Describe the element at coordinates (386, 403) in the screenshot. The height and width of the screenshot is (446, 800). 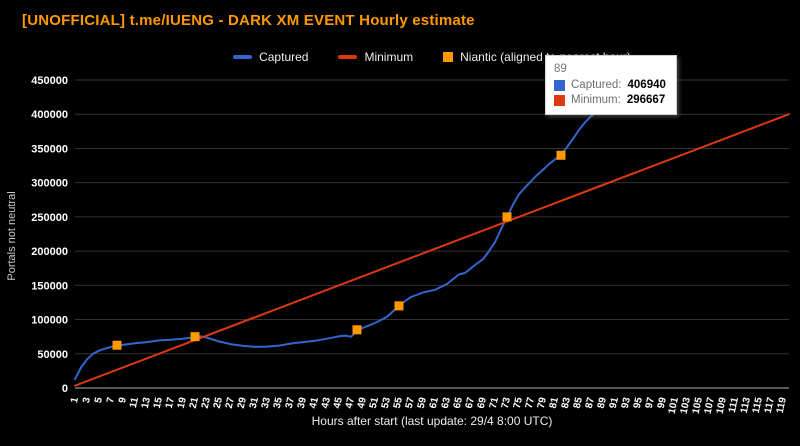
I see `x-tick-label: 53` at that location.